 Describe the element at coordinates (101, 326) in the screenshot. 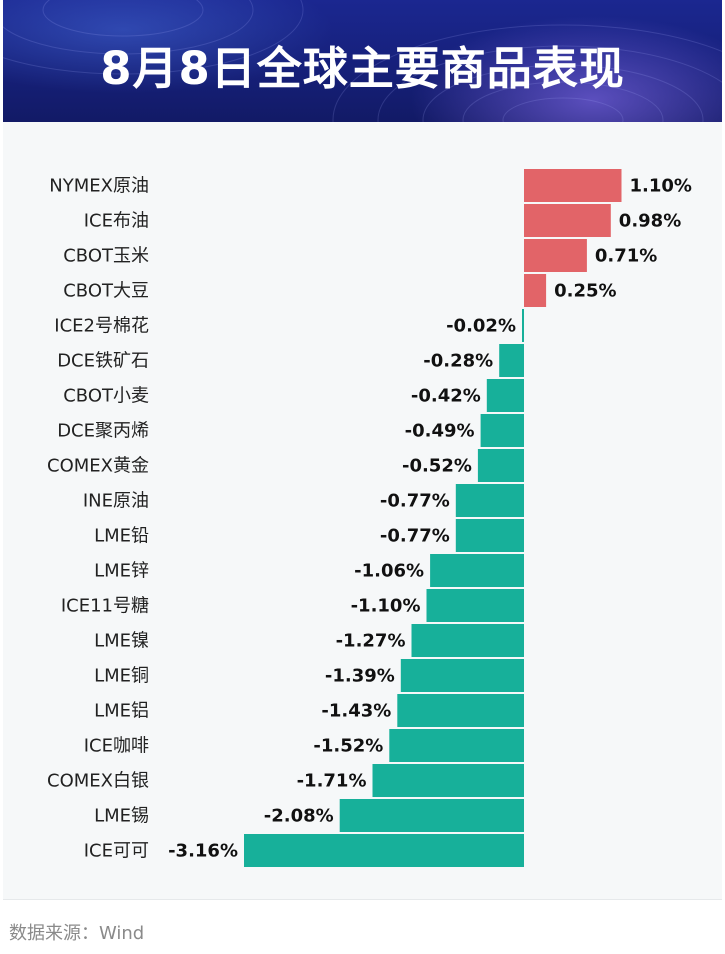

I see `category-label: ICE2号棉花` at that location.